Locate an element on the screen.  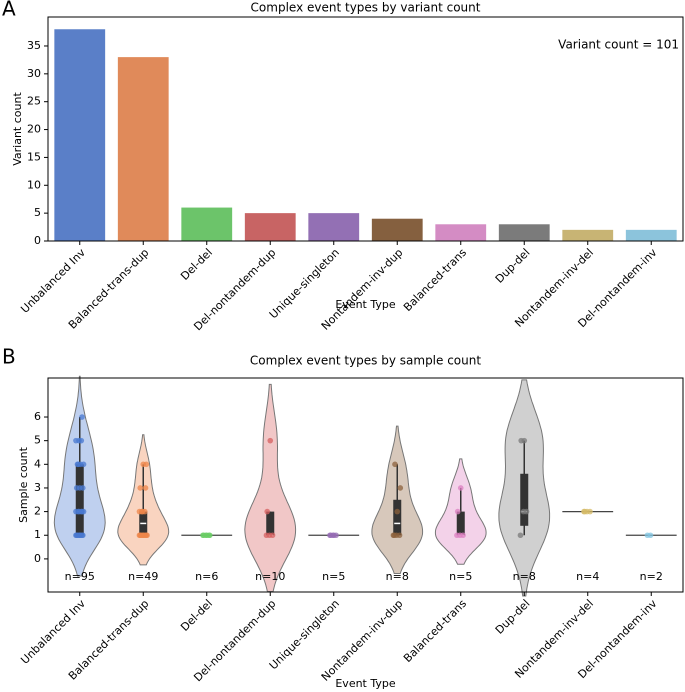
annotation: Variant count = 101 is located at coordinates (618, 45).